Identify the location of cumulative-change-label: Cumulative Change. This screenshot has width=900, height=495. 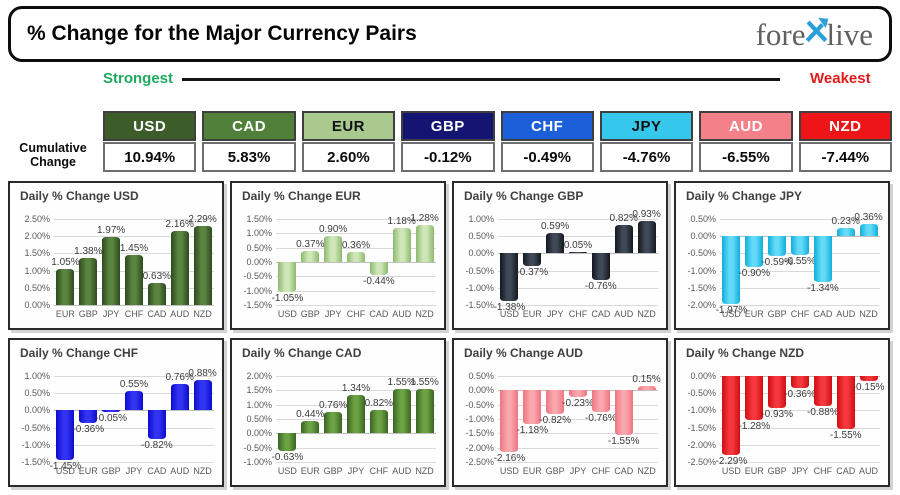
(53, 155).